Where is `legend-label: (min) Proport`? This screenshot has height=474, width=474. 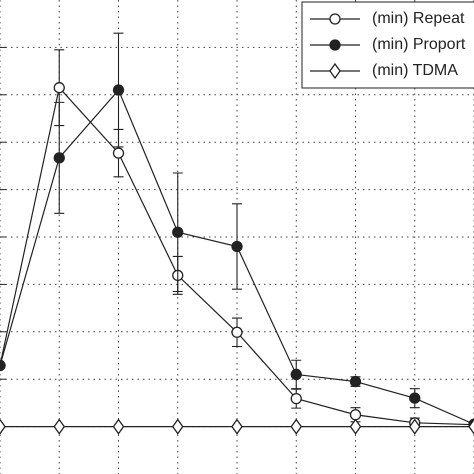 legend-label: (min) Proport is located at coordinates (419, 44).